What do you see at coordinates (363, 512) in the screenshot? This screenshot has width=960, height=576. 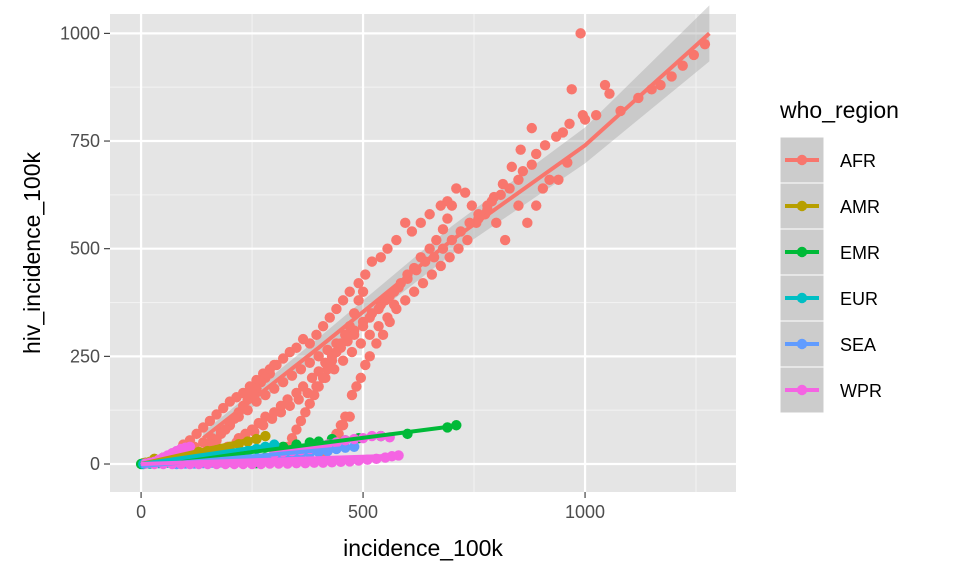 I see `x-tick-label: 500` at bounding box center [363, 512].